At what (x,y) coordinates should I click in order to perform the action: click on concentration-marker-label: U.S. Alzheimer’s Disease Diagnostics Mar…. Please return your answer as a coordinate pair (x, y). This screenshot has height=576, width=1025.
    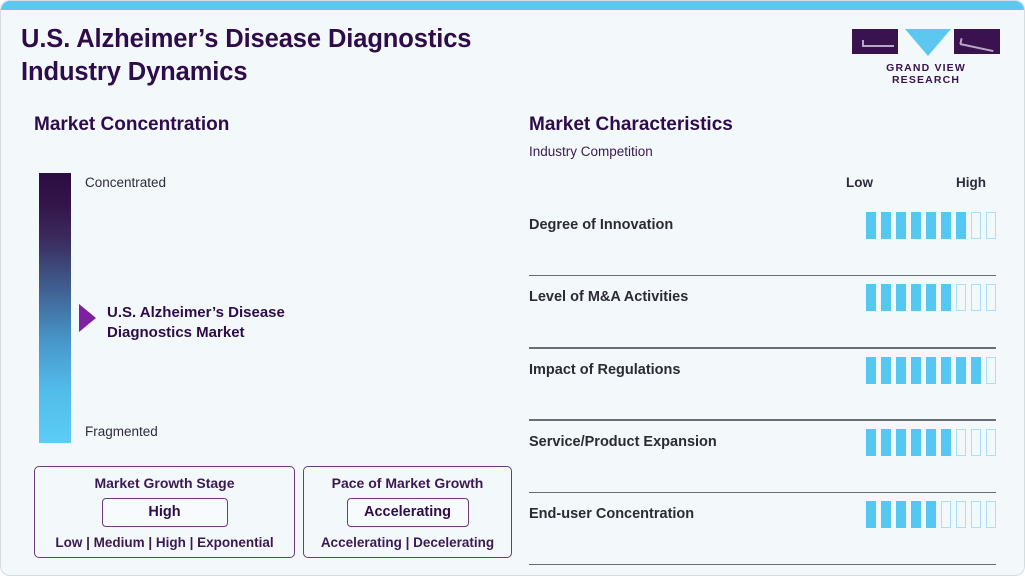
    Looking at the image, I should click on (222, 323).